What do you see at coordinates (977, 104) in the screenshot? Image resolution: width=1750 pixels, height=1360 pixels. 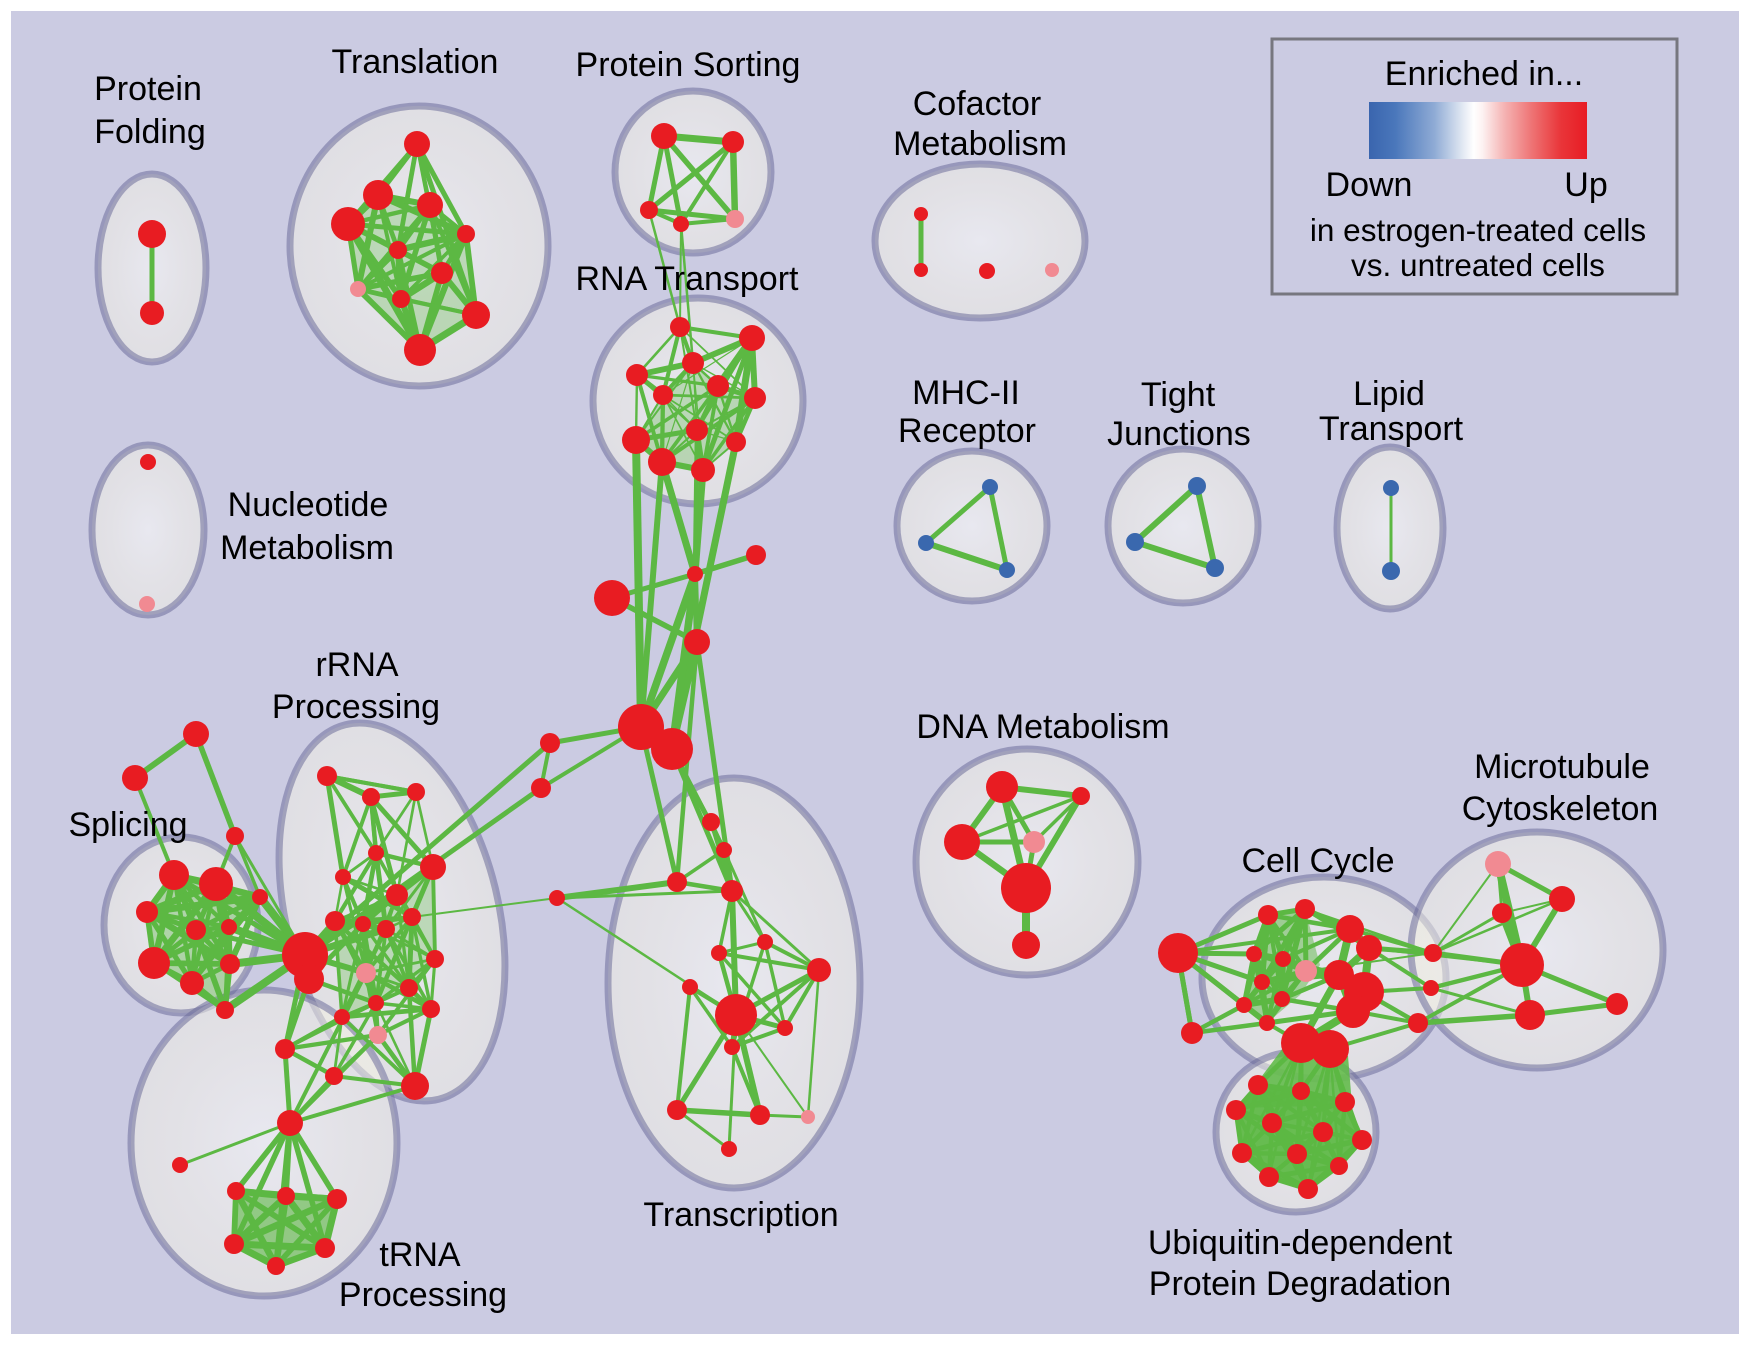 I see `svg-text: Cofactor` at bounding box center [977, 104].